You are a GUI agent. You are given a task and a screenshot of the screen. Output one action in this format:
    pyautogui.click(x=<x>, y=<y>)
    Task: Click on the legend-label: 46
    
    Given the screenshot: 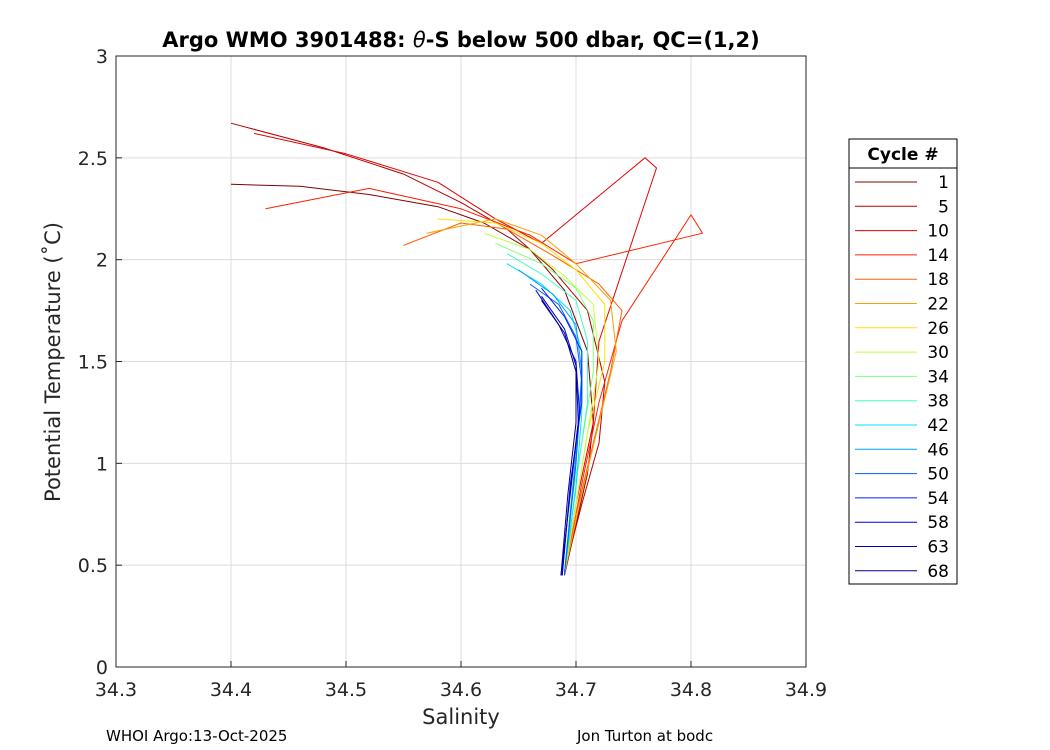 What is the action you would take?
    pyautogui.click(x=938, y=450)
    